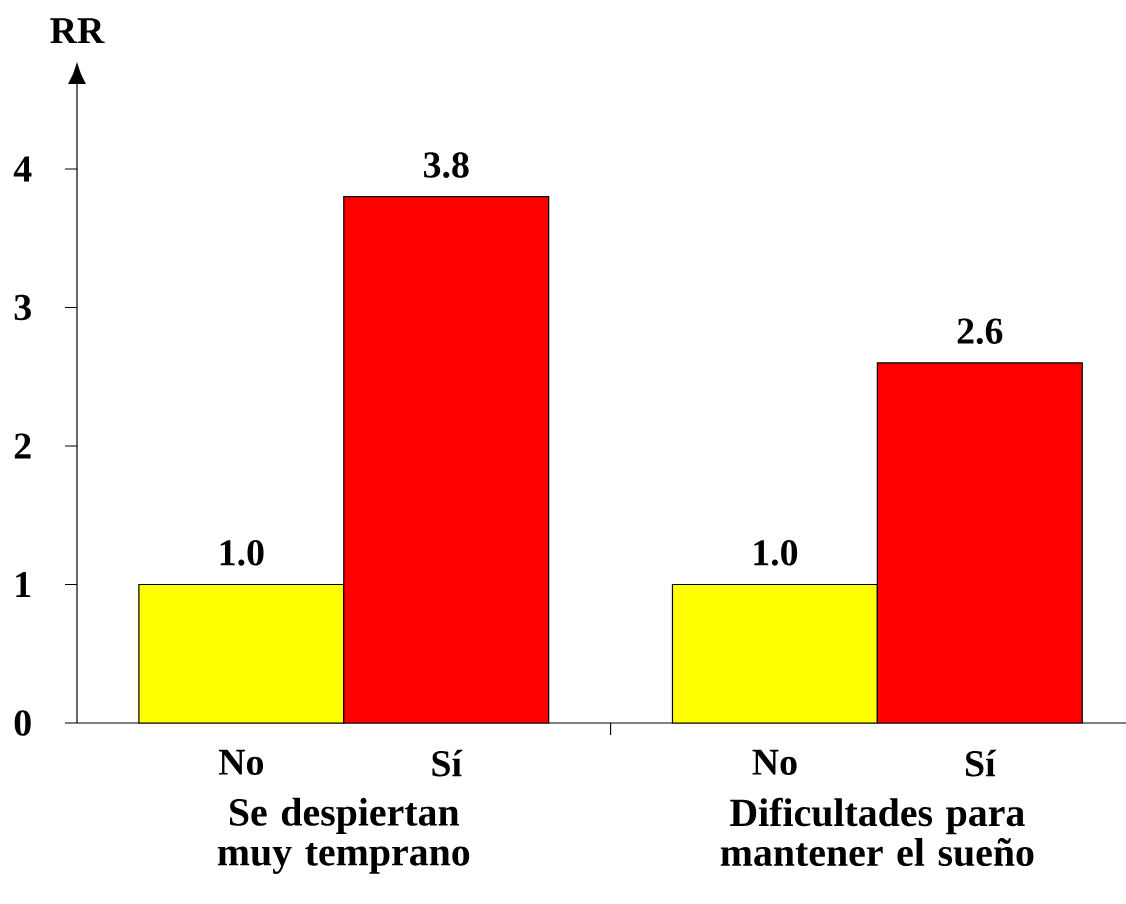 The width and height of the screenshot is (1126, 904). I want to click on data-label: 2.6, so click(980, 331).